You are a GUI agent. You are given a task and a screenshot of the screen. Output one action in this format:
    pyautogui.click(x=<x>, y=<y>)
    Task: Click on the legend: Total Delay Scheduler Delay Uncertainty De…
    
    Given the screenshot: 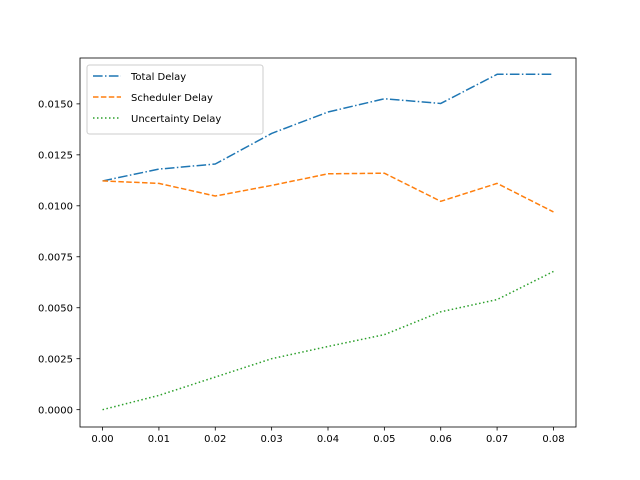 What is the action you would take?
    pyautogui.click(x=175, y=99)
    